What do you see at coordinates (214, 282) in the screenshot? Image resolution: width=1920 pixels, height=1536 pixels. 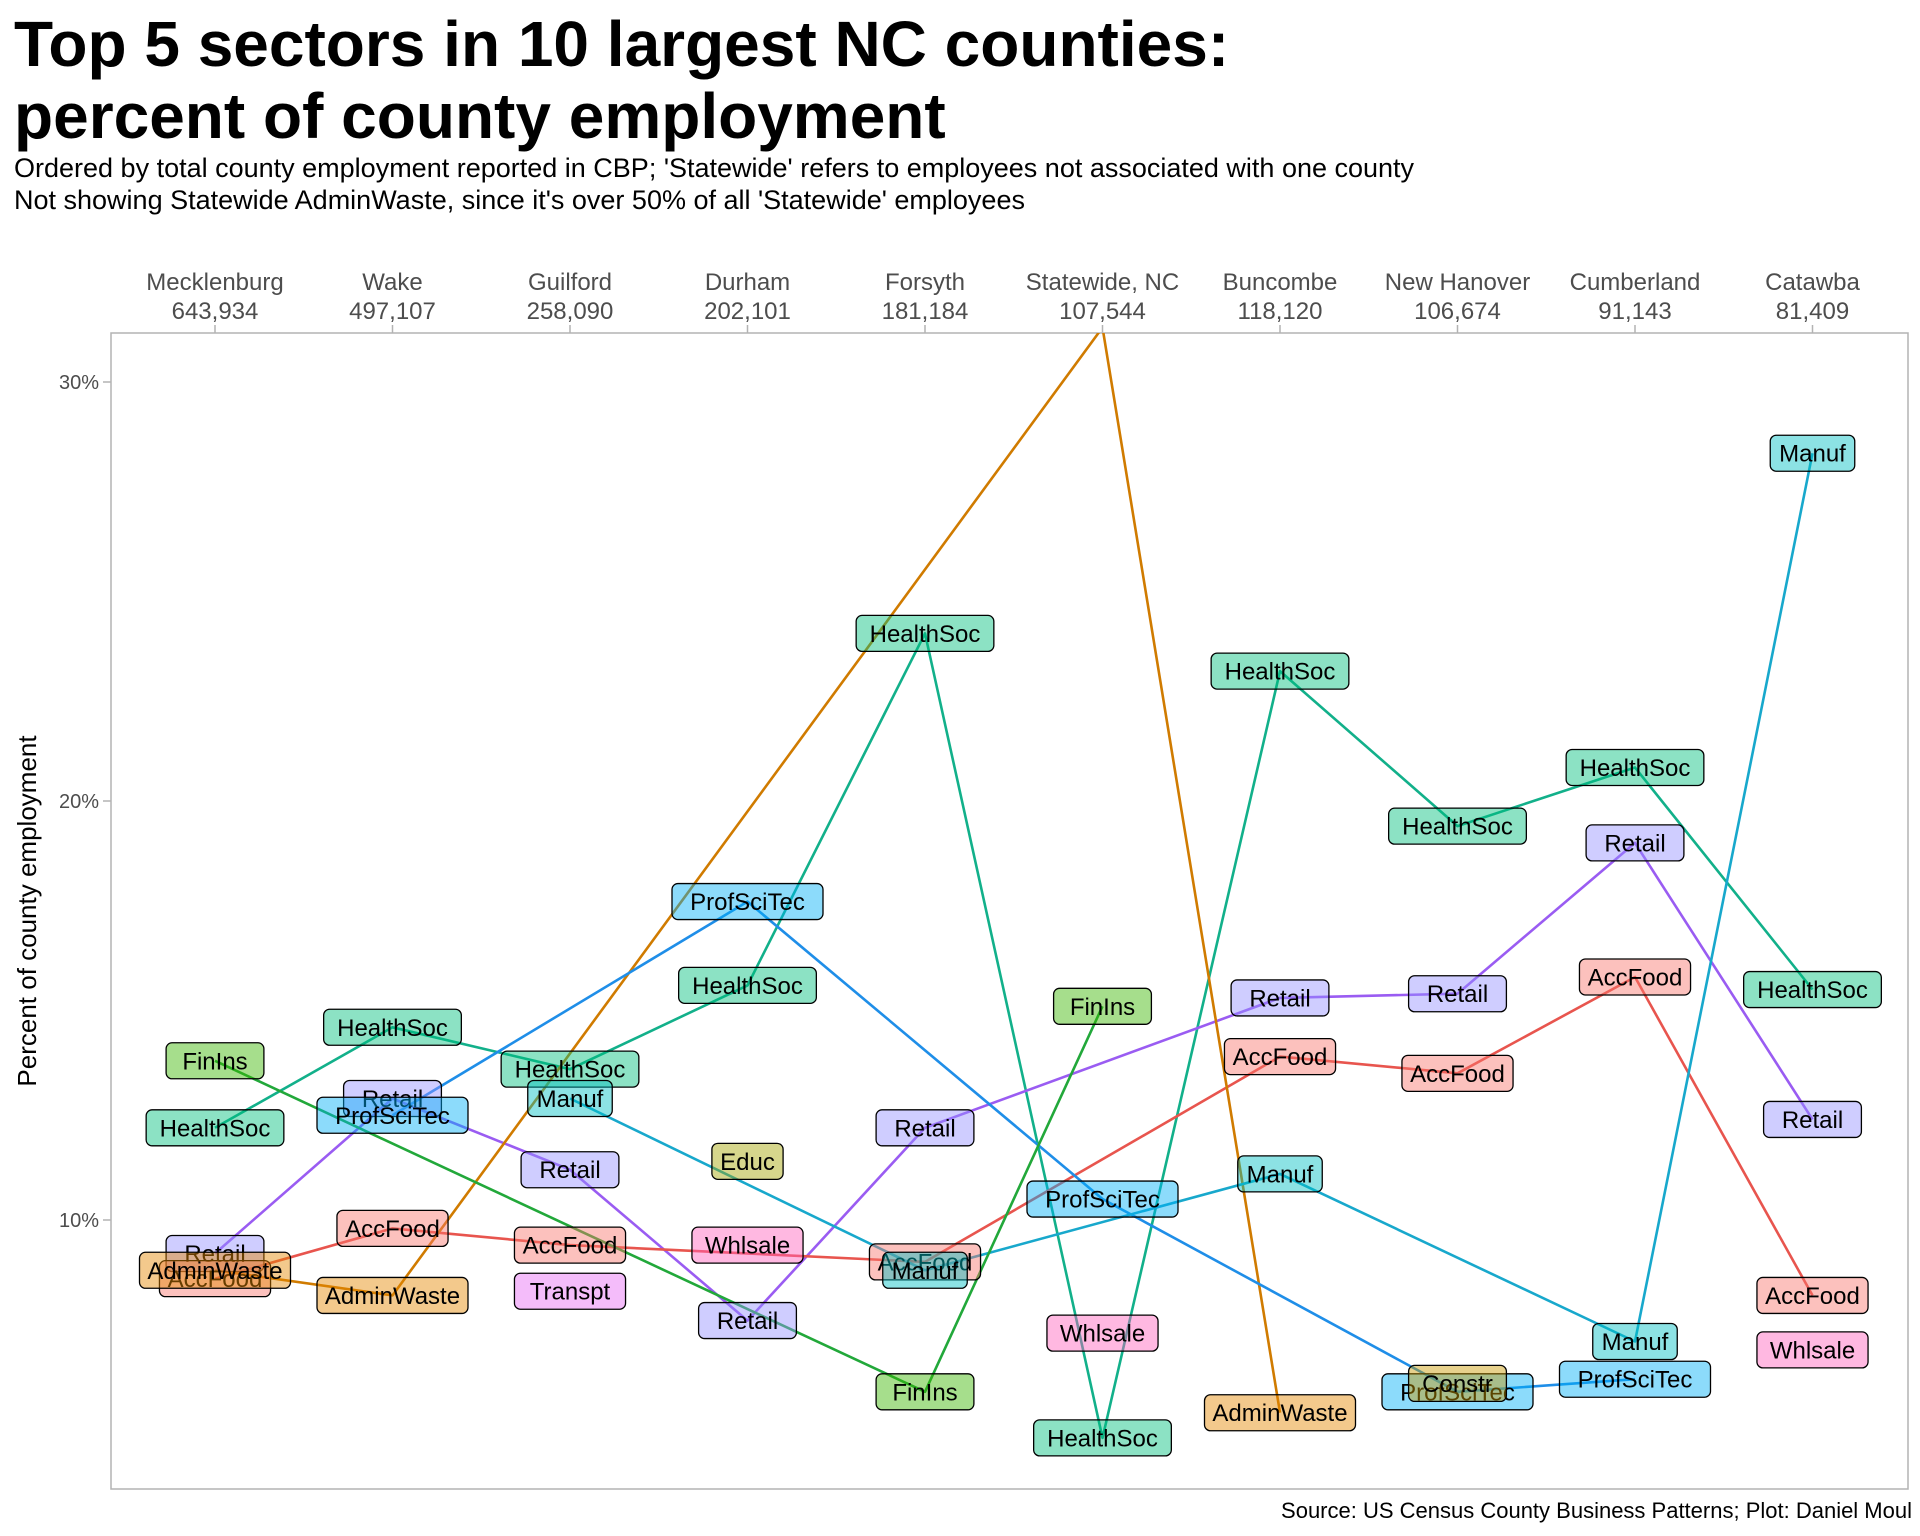 I see `county-name-label: Mecklenburg` at bounding box center [214, 282].